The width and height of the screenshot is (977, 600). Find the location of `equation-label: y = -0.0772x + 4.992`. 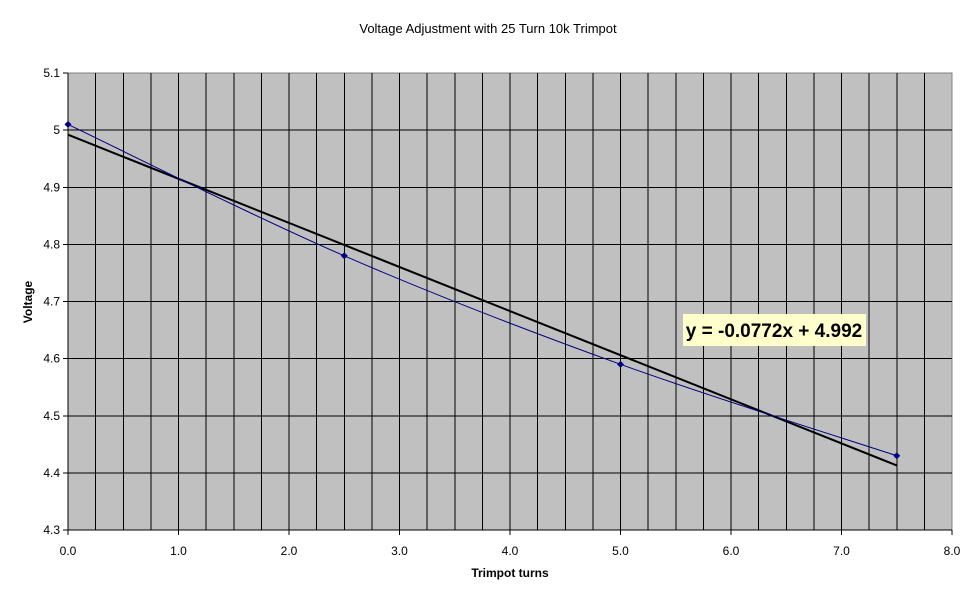

equation-label: y = -0.0772x + 4.992 is located at coordinates (774, 331).